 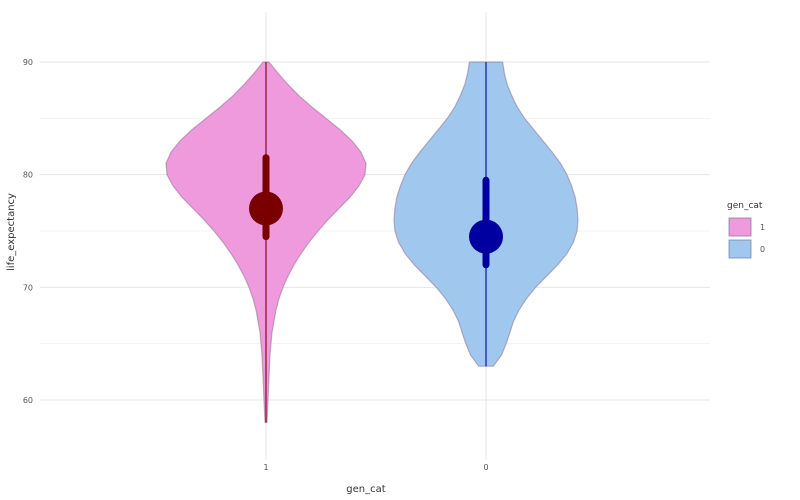 What do you see at coordinates (485, 467) in the screenshot?
I see `x-tick-label: 0` at bounding box center [485, 467].